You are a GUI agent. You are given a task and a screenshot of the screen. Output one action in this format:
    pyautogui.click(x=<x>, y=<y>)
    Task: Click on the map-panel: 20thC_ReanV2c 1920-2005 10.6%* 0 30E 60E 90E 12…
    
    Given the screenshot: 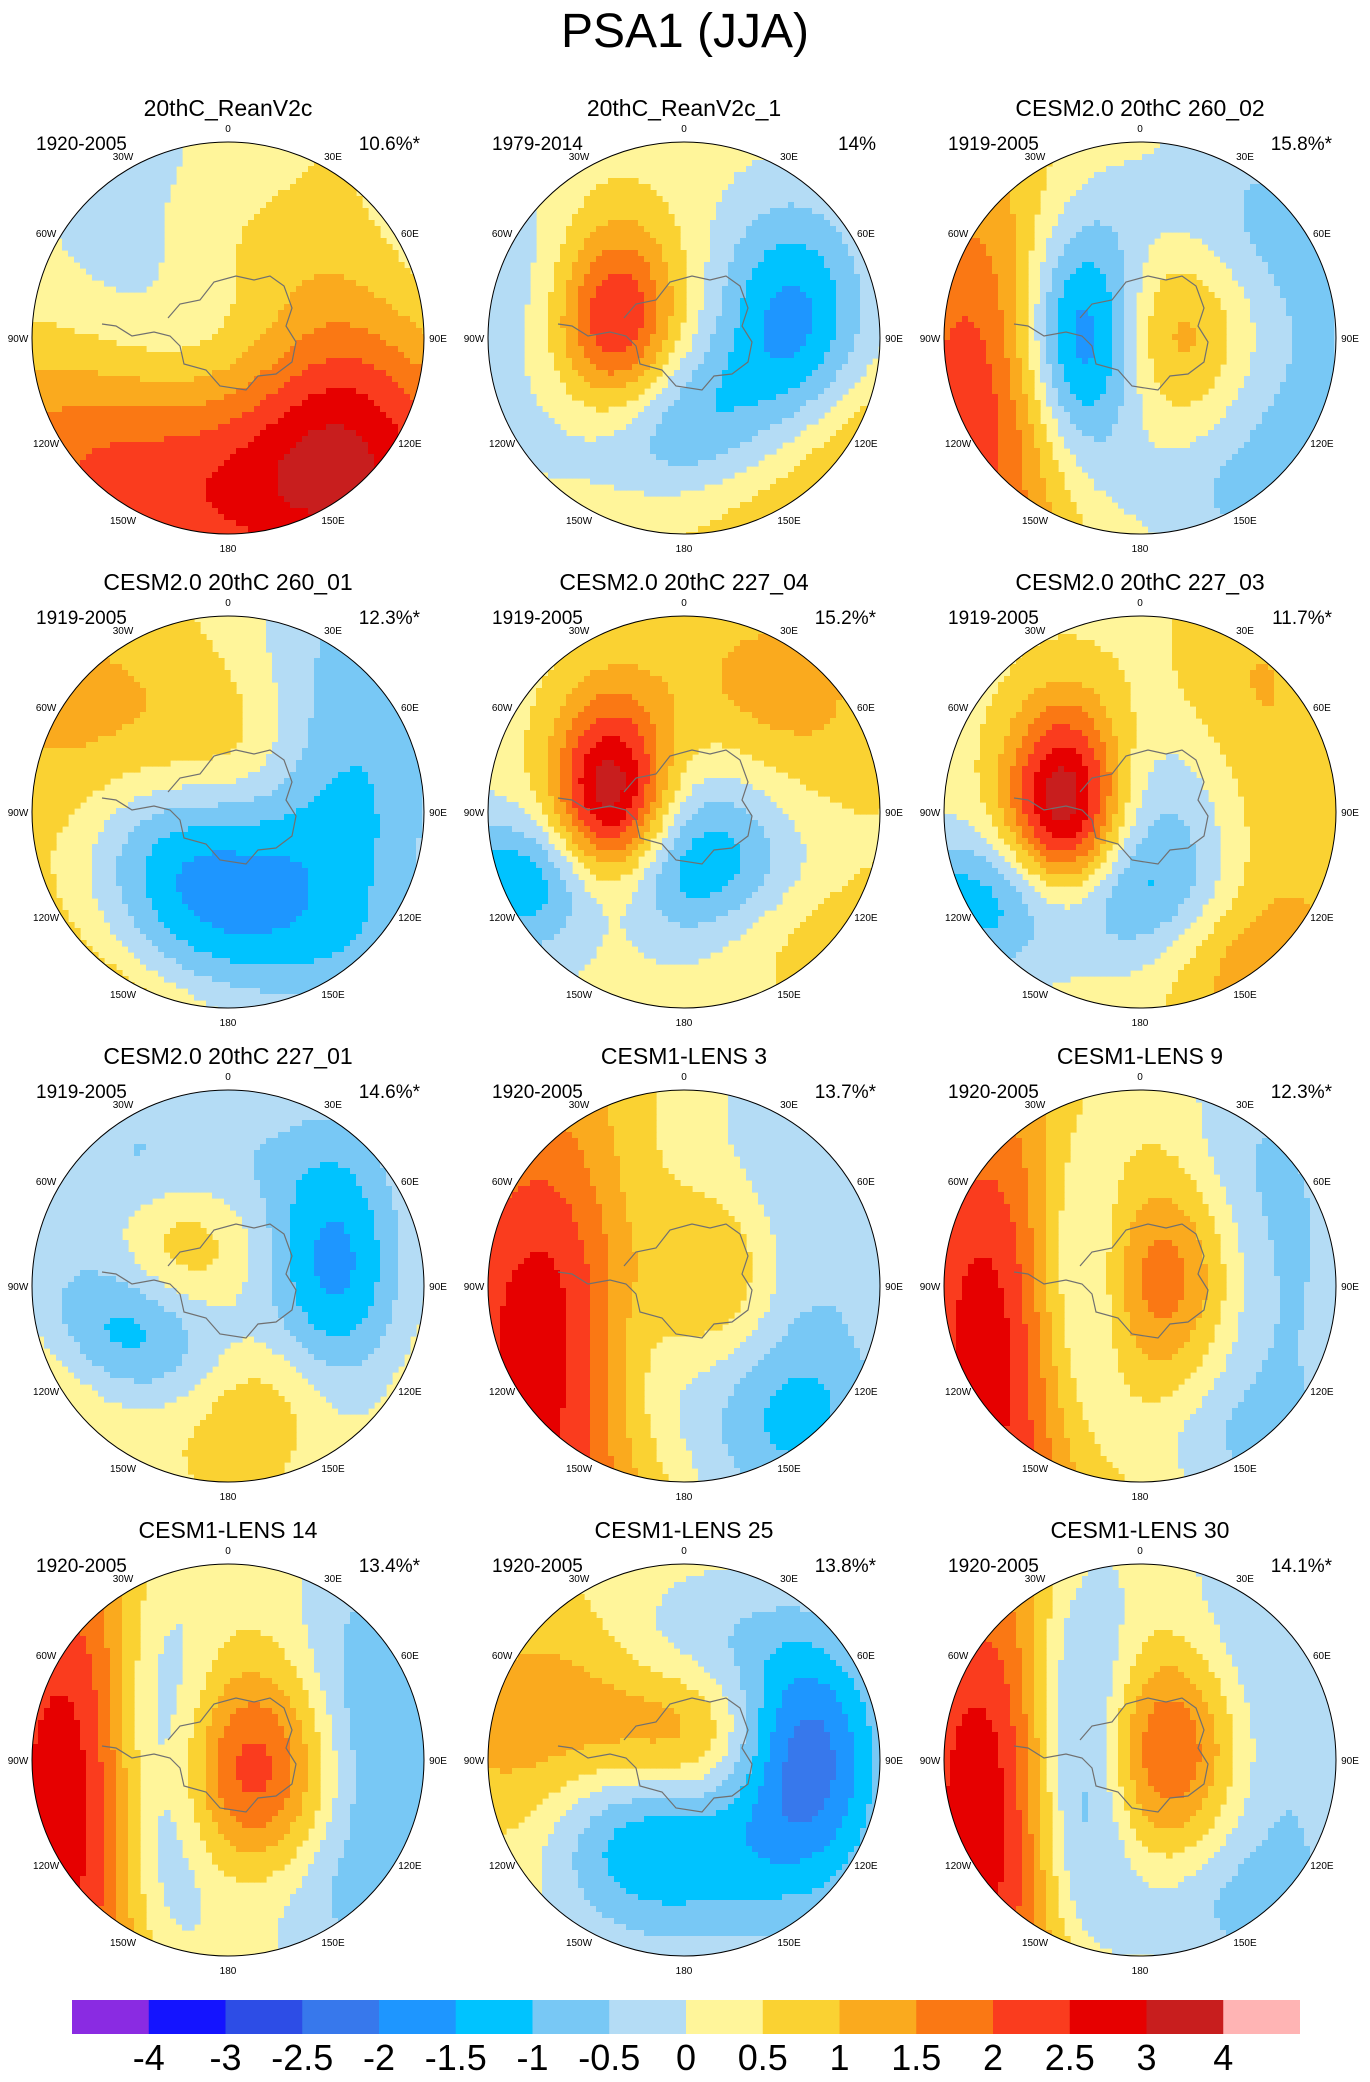 What is the action you would take?
    pyautogui.click(x=228, y=317)
    